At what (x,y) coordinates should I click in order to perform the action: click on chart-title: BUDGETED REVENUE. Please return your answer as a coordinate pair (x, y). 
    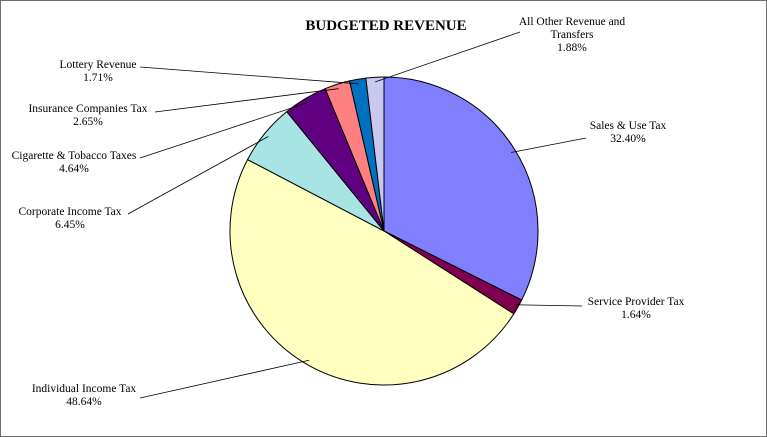
    Looking at the image, I should click on (385, 26).